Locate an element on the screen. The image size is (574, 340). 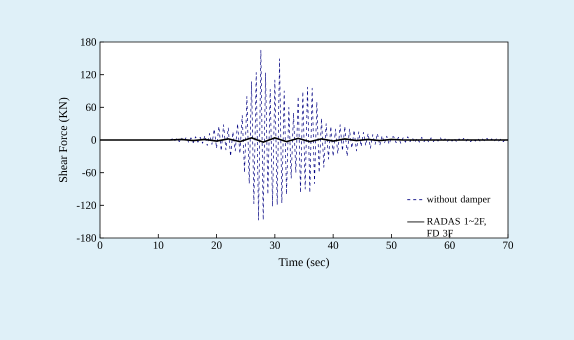
x-tick-label: 60 is located at coordinates (449, 245).